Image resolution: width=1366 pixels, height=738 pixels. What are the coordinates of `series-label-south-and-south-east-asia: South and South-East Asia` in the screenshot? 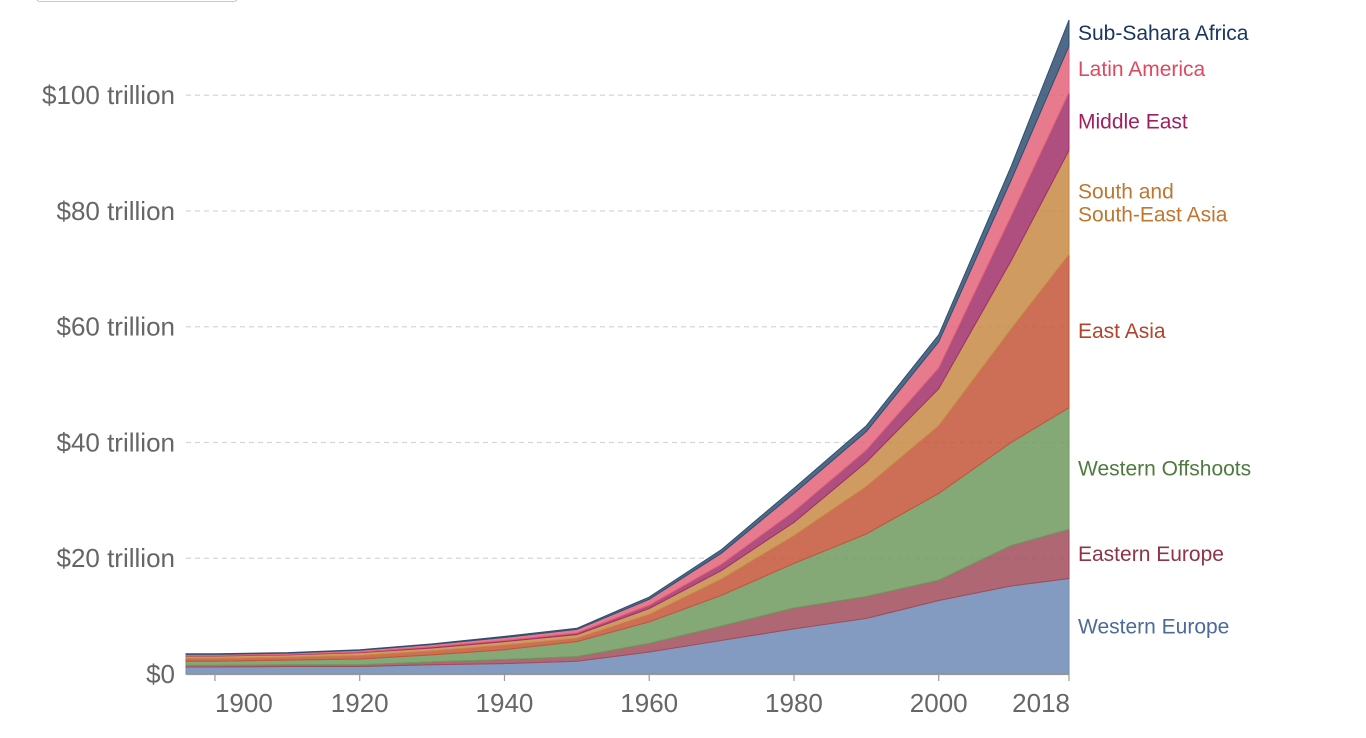 It's located at (1153, 203).